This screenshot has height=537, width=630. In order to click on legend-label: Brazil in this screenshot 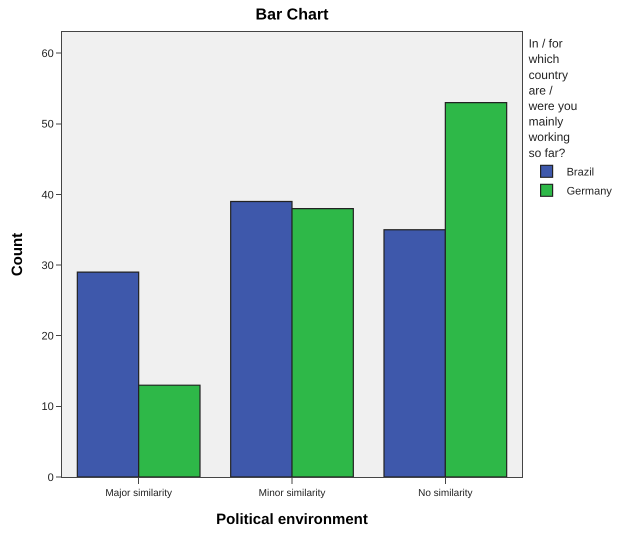, I will do `click(580, 172)`.